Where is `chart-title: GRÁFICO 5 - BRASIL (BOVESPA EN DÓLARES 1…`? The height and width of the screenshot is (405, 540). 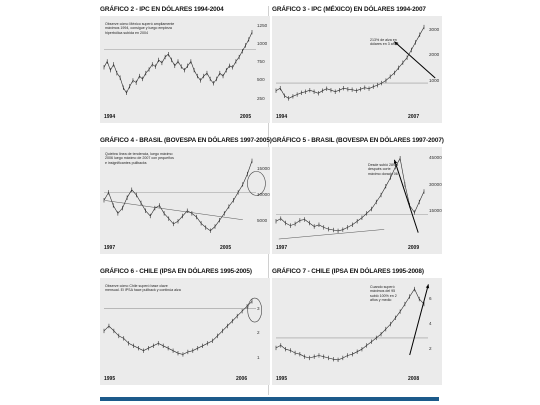
chart-title: GRÁFICO 5 - BRASIL (BOVESPA EN DÓLARES 1… is located at coordinates (358, 140).